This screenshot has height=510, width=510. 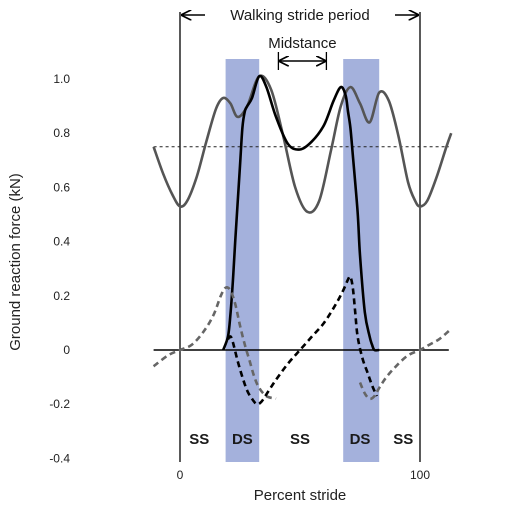 I want to click on phase-labels: SS DS SS DS SS, so click(x=301, y=439).